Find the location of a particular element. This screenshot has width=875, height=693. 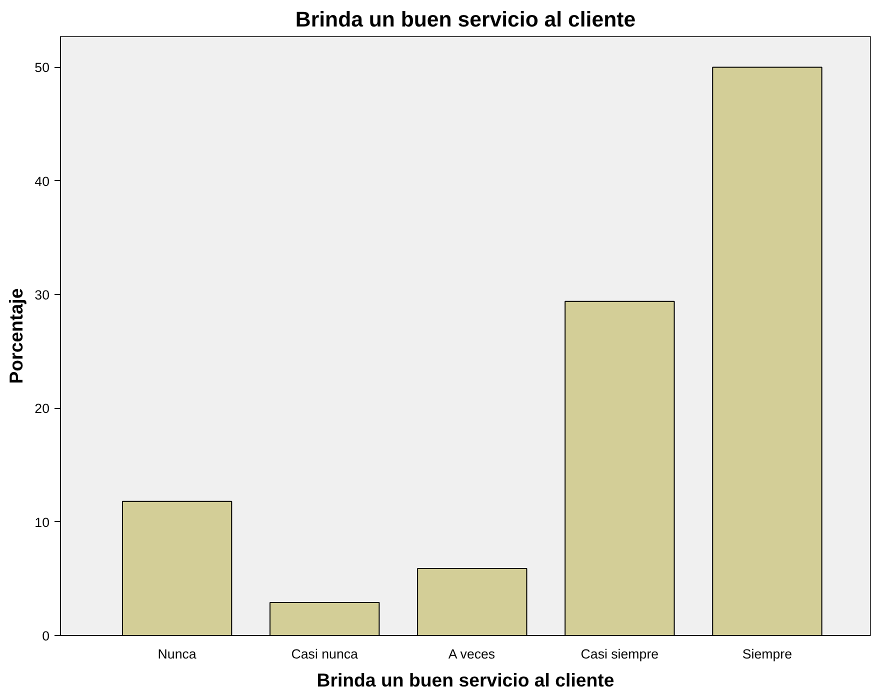

y-tick-label: 0 is located at coordinates (46, 636).